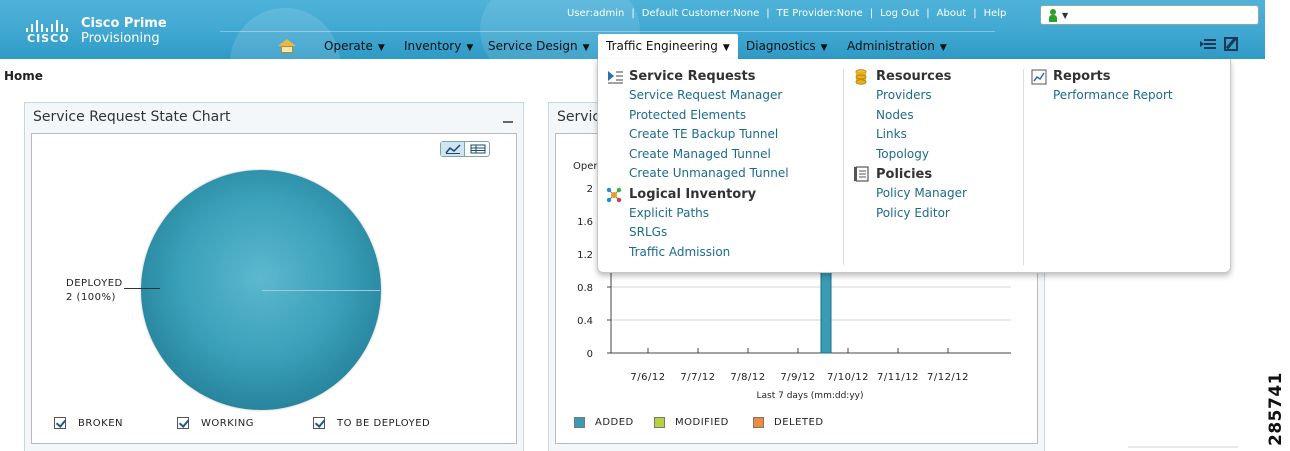 The height and width of the screenshot is (451, 1290). Describe the element at coordinates (897, 46) in the screenshot. I see `nav-administration: Administration ▼` at that location.